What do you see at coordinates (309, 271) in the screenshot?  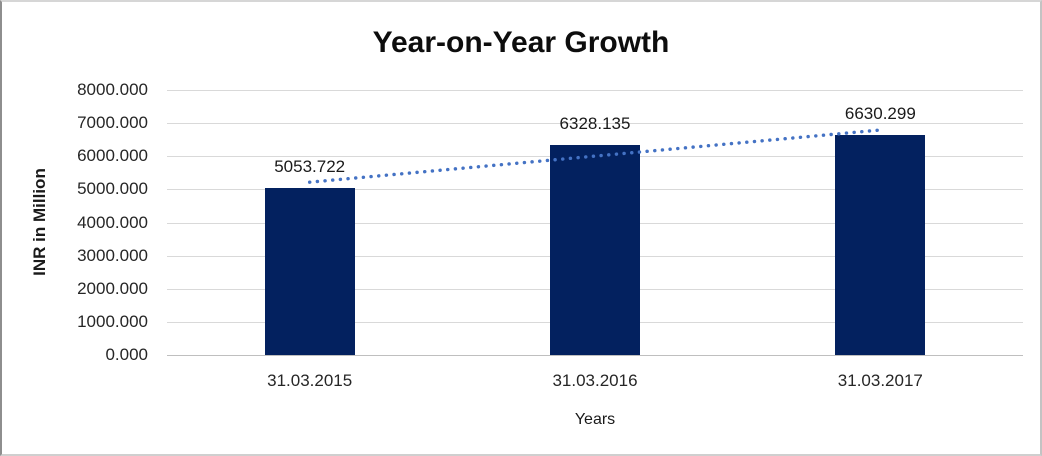 I see `bar-31.03.2015` at bounding box center [309, 271].